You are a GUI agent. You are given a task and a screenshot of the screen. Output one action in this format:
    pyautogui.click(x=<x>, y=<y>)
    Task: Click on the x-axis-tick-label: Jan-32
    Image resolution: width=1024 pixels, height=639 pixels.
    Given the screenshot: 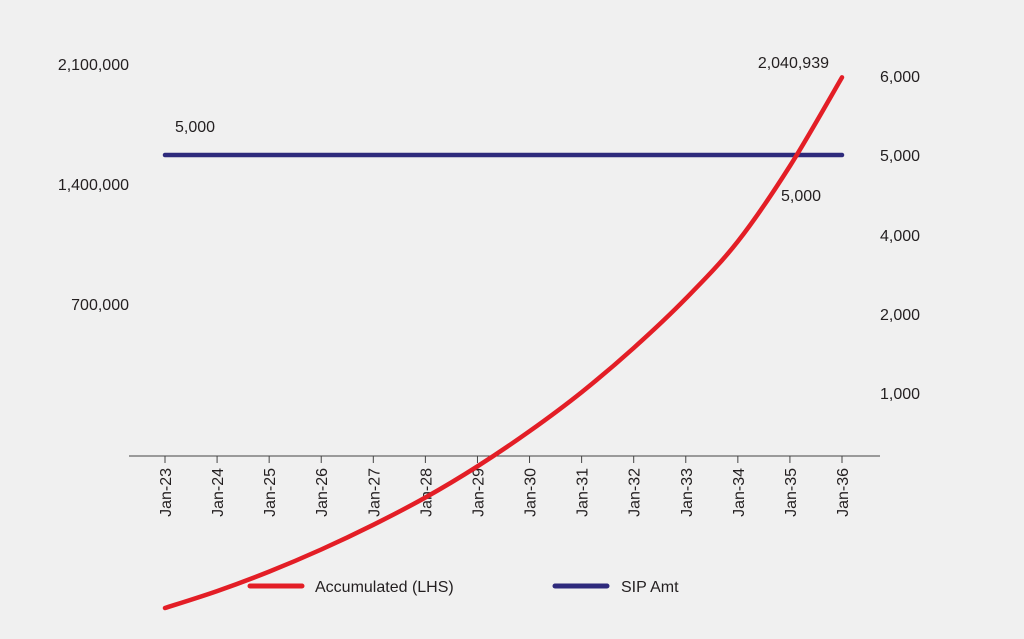 What is the action you would take?
    pyautogui.click(x=635, y=492)
    